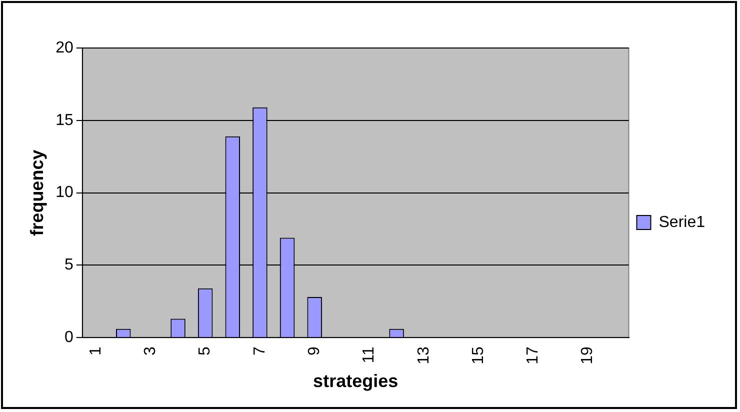 This screenshot has width=740, height=412. I want to click on x-tick-label: 1, so click(95, 351).